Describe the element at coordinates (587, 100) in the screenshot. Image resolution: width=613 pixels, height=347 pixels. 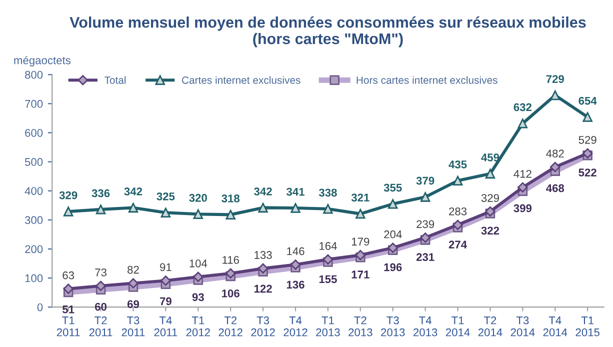
I see `data-label: 654` at that location.